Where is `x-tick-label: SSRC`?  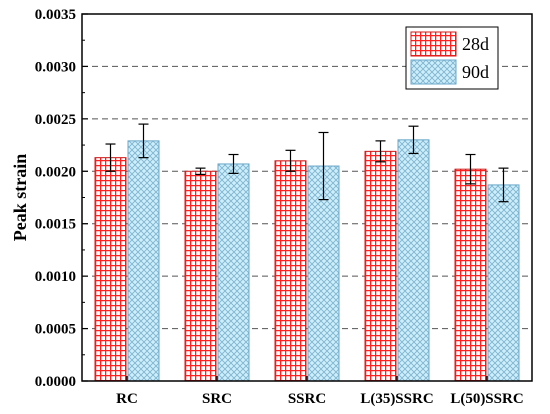 x-tick-label: SSRC is located at coordinates (307, 399).